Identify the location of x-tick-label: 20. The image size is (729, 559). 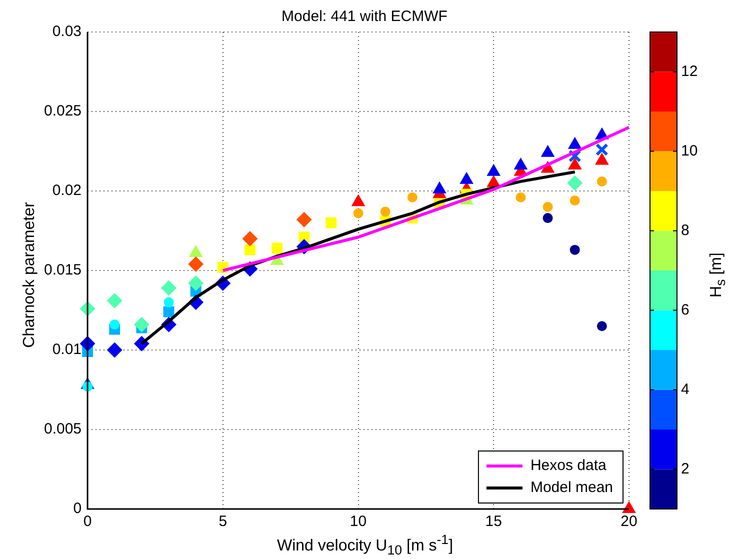
(629, 521).